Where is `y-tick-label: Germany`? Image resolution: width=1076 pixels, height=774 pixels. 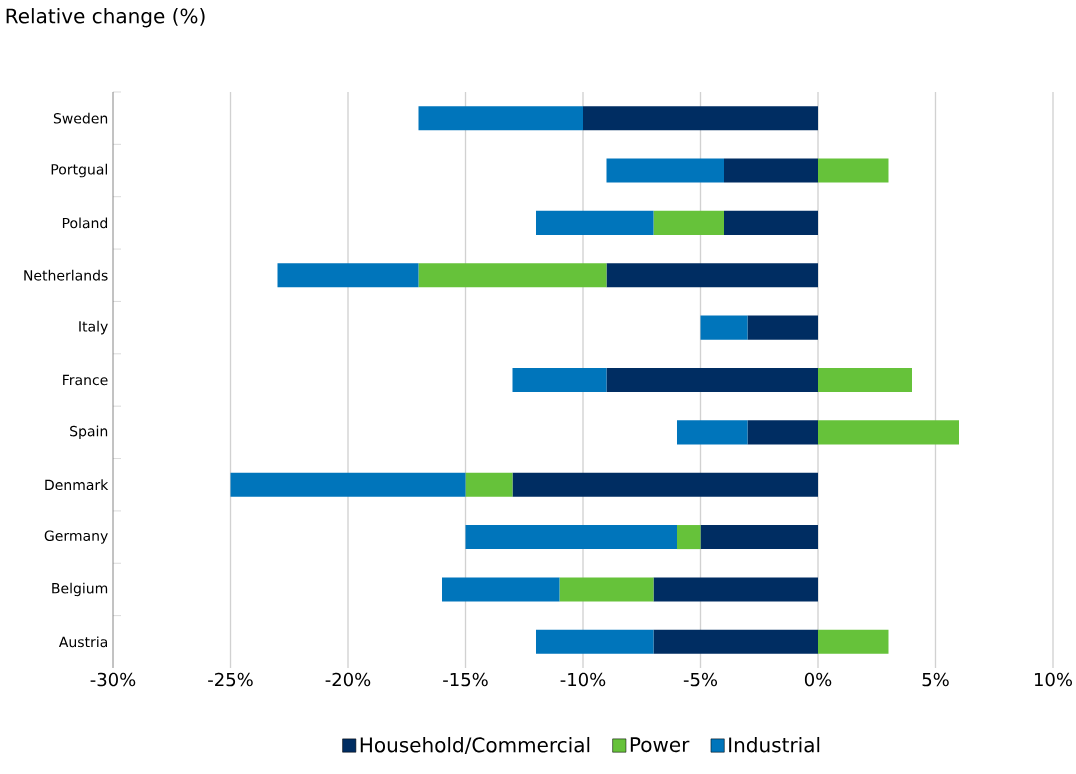 y-tick-label: Germany is located at coordinates (76, 537).